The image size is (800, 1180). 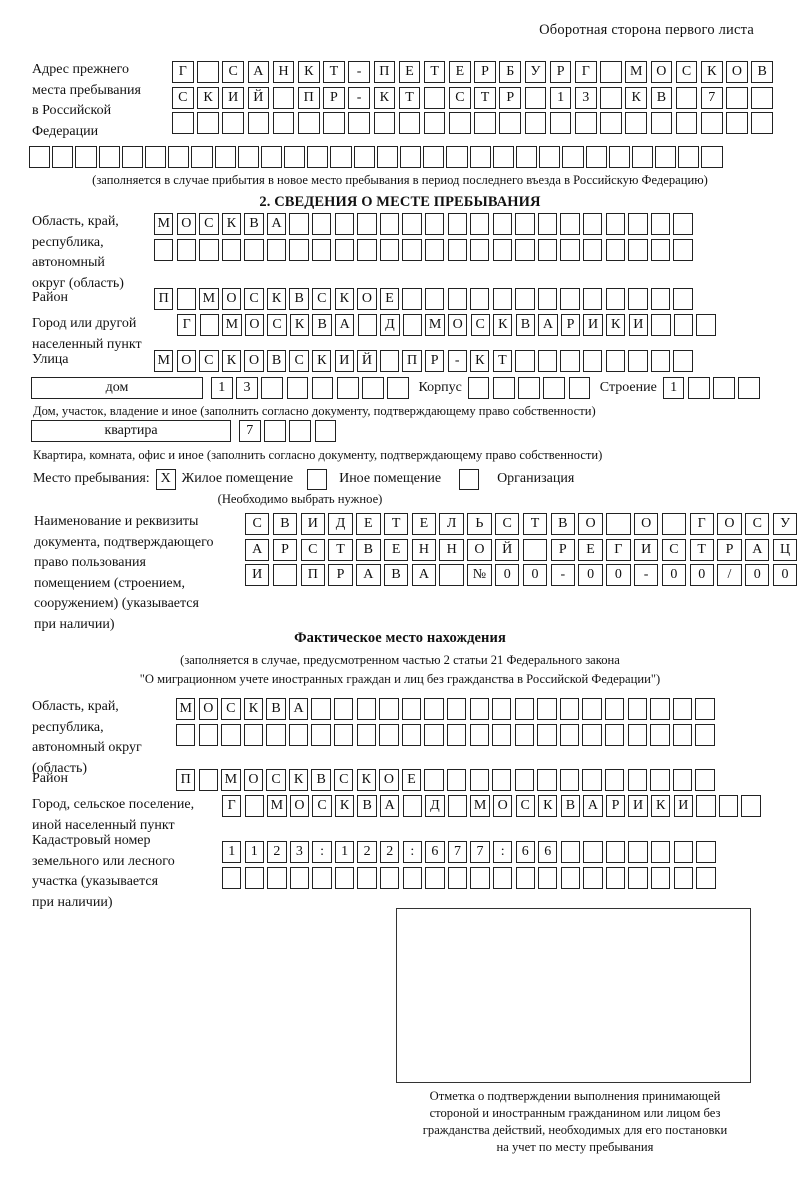 I want to click on char-cell: П, so click(x=384, y=72).